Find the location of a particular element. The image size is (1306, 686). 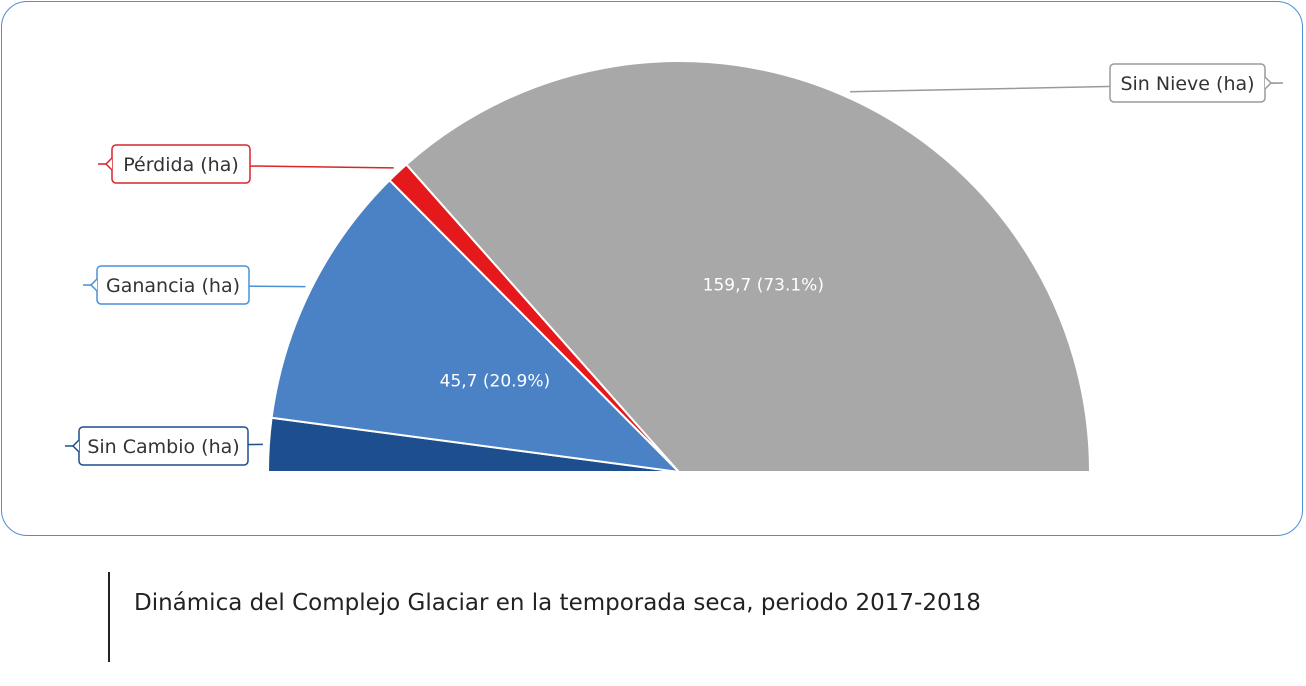

callout-label-sin-nieve-ha: Sin Nieve (ha) is located at coordinates (1187, 84).